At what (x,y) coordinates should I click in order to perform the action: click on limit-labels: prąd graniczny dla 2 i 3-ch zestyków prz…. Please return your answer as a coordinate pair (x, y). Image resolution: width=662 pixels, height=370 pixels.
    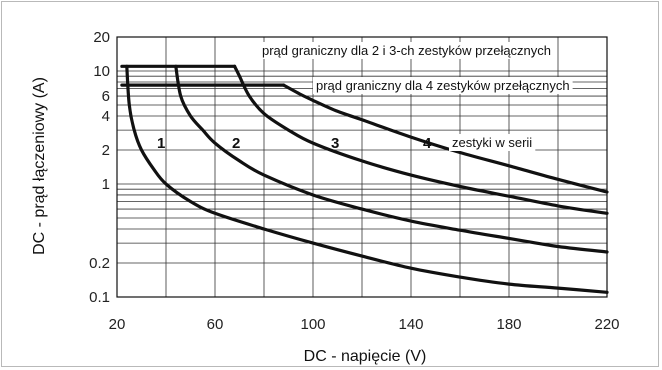
    Looking at the image, I should click on (416, 96).